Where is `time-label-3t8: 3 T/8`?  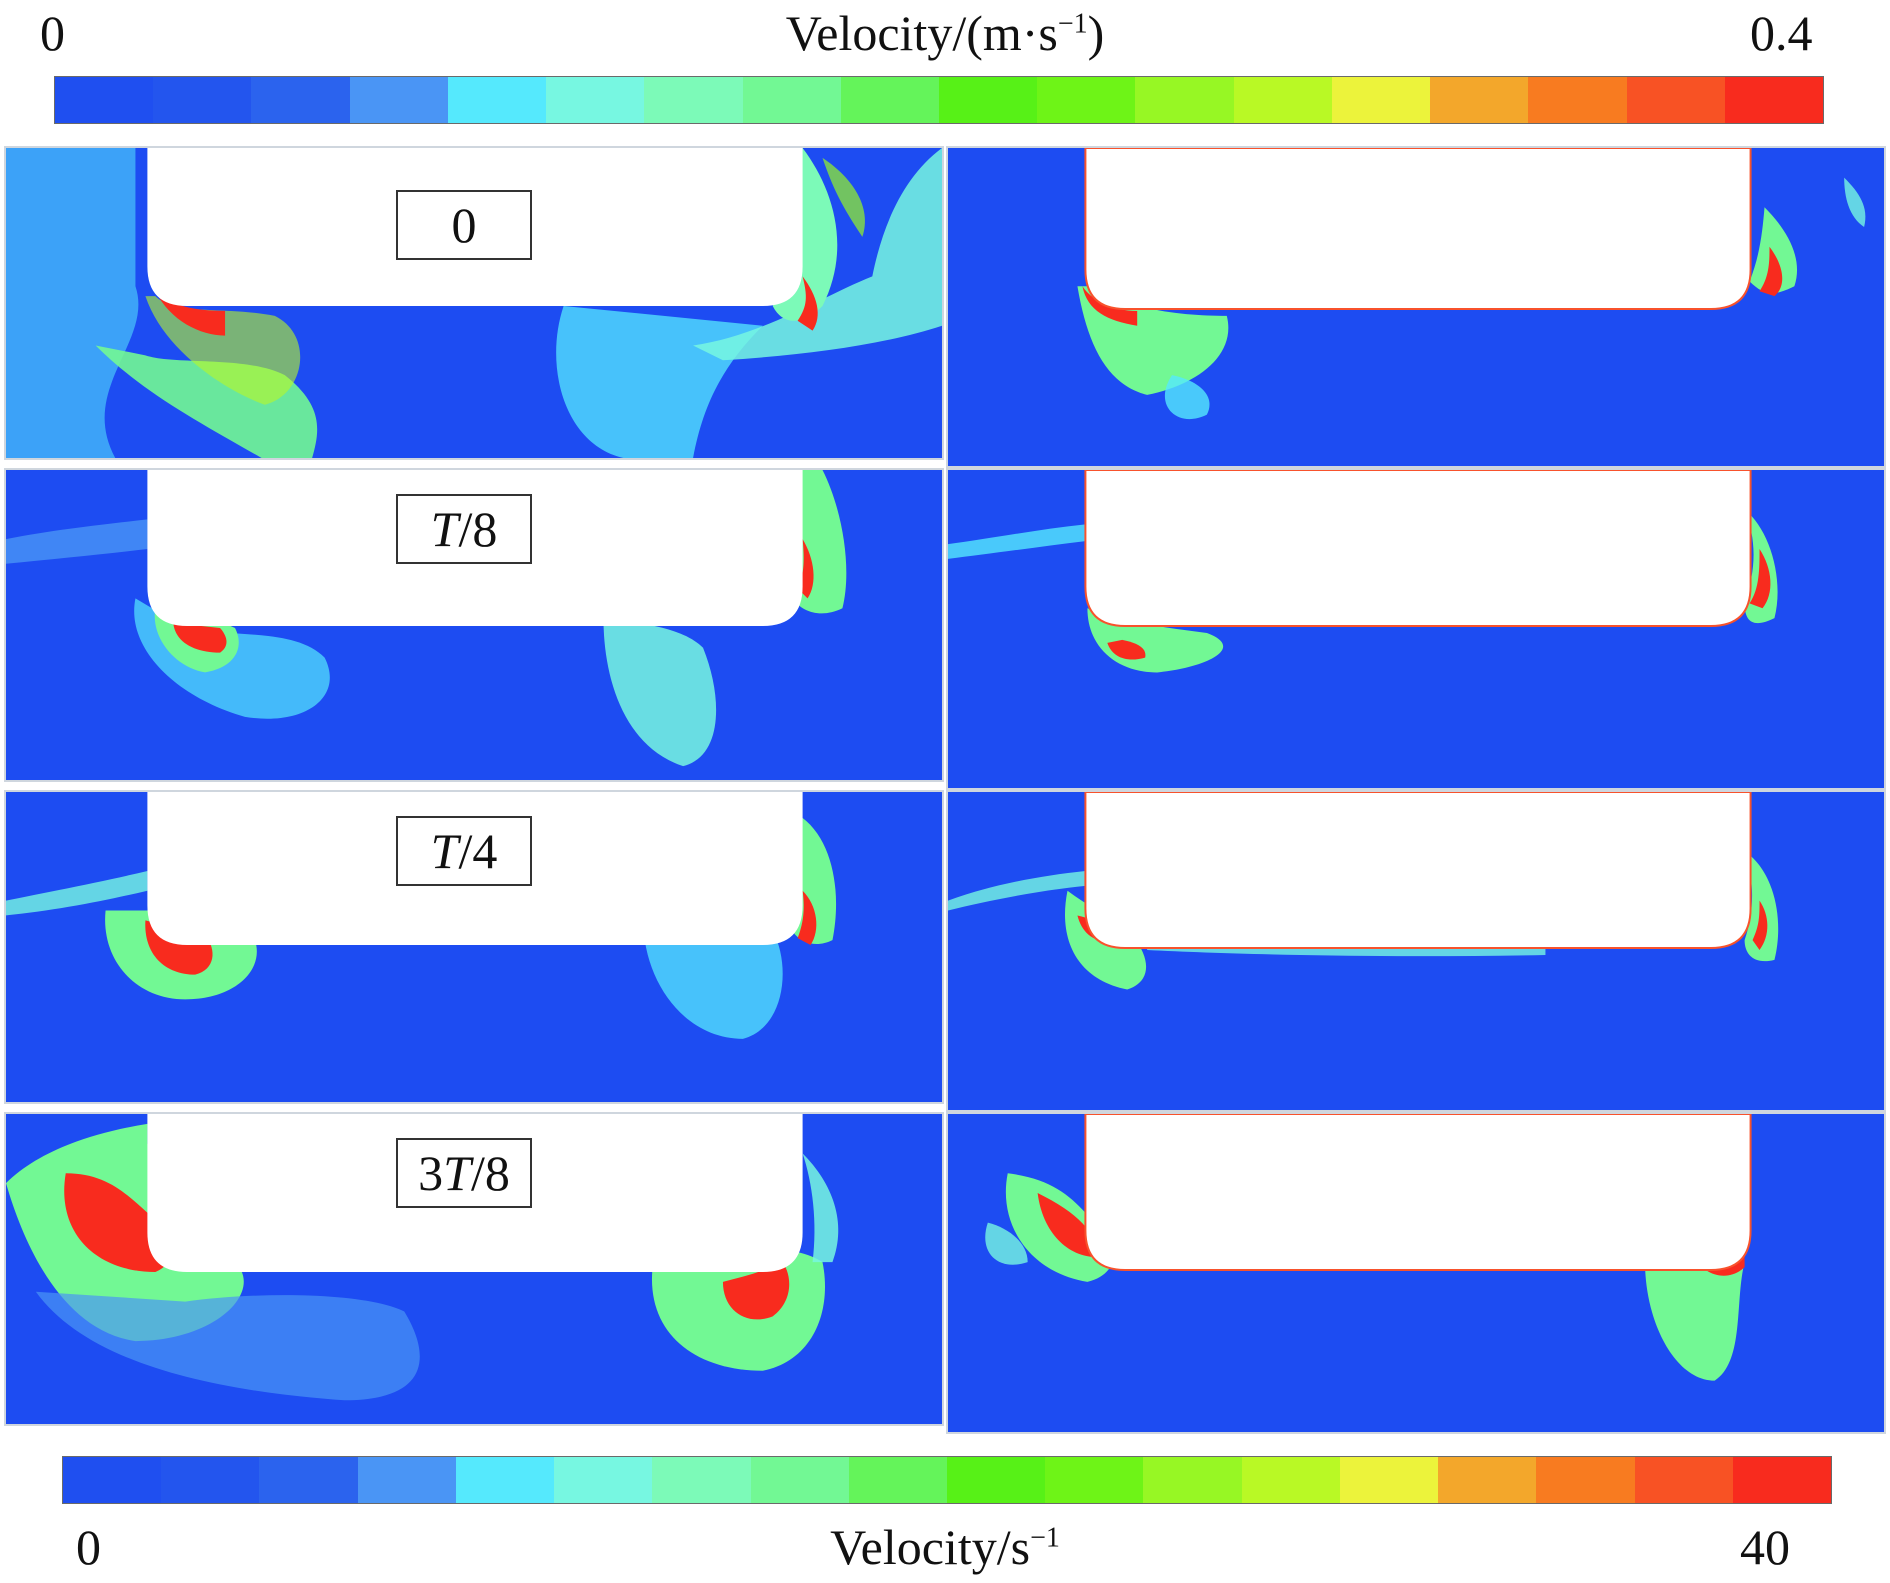 time-label-3t8: 3 T/8 is located at coordinates (464, 1173).